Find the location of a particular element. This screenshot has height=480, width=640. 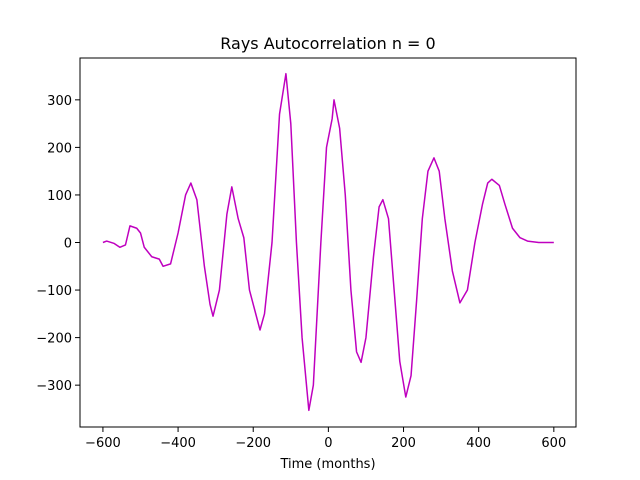

x-tick-label: 400 is located at coordinates (478, 443).